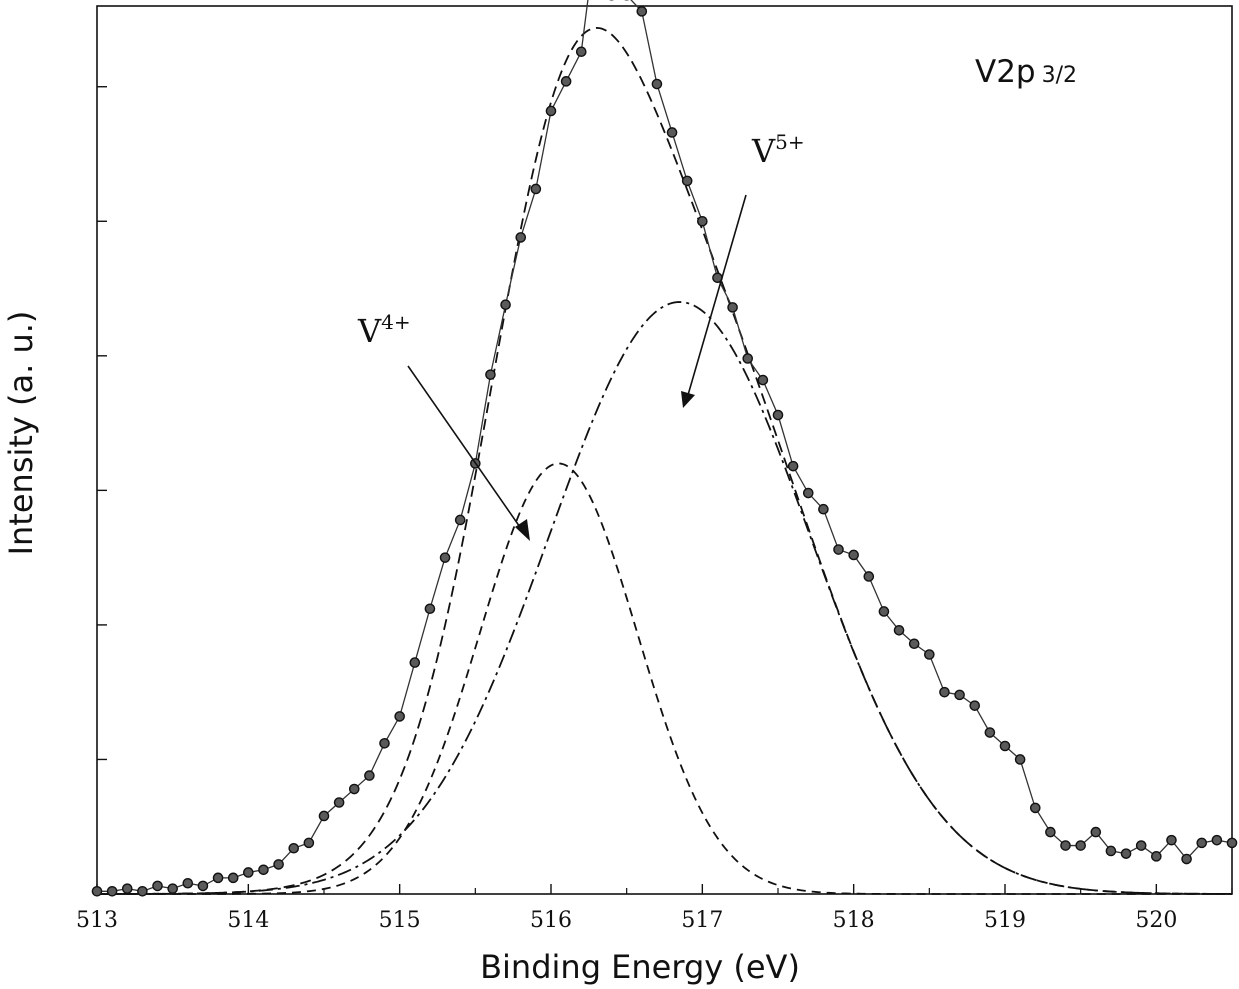 Image resolution: width=1239 pixels, height=989 pixels. What do you see at coordinates (21, 433) in the screenshot?
I see `y-axis-title: Intensity (a. u.)` at bounding box center [21, 433].